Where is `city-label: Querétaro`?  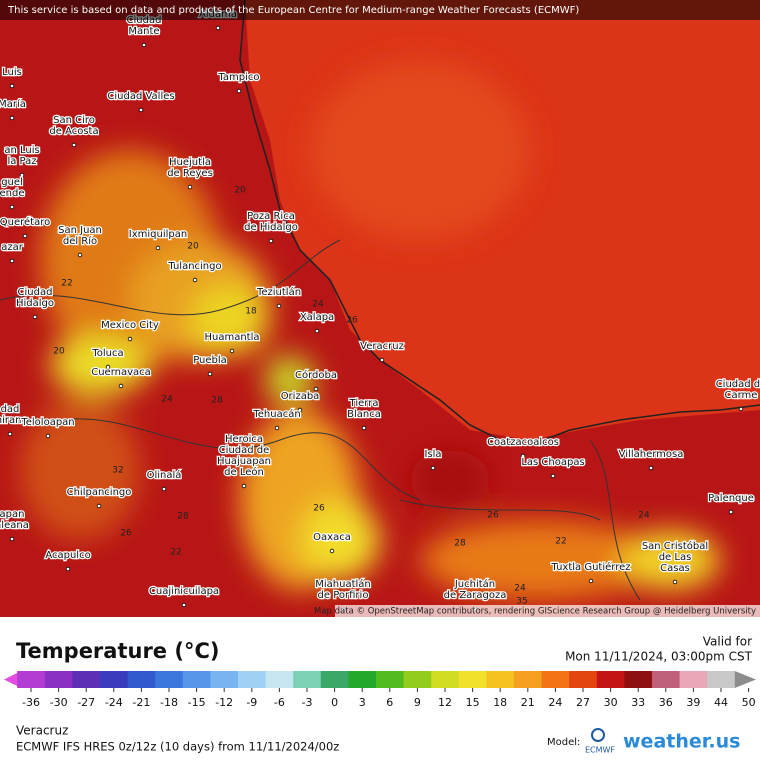
city-label: Querétaro is located at coordinates (25, 222).